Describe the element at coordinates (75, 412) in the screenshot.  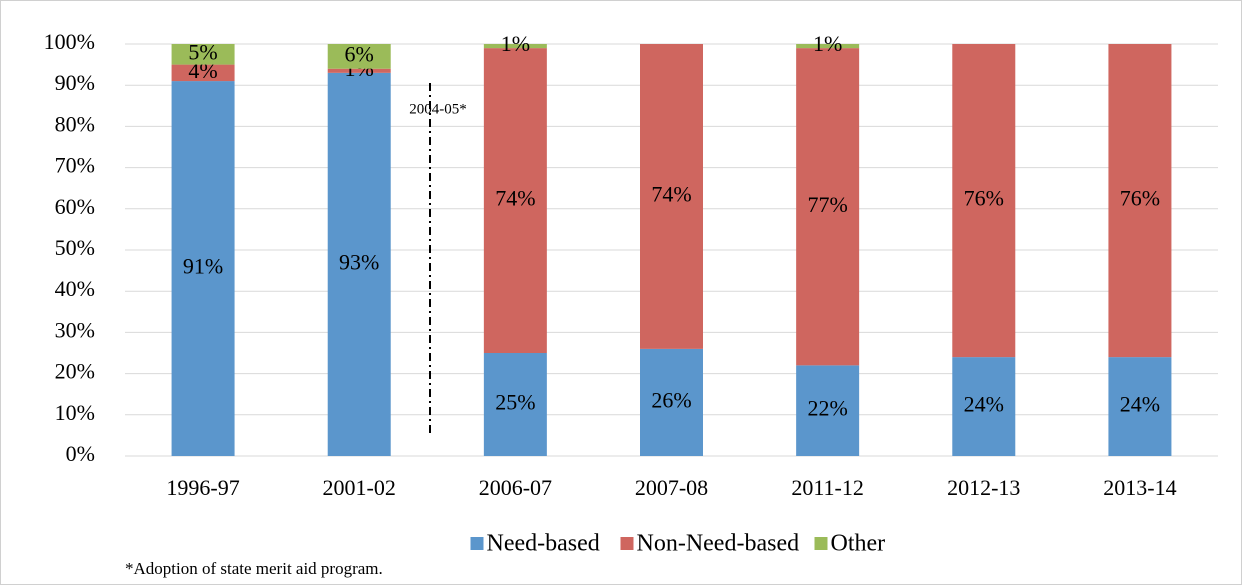
I see `y-tick-label: 10%` at that location.